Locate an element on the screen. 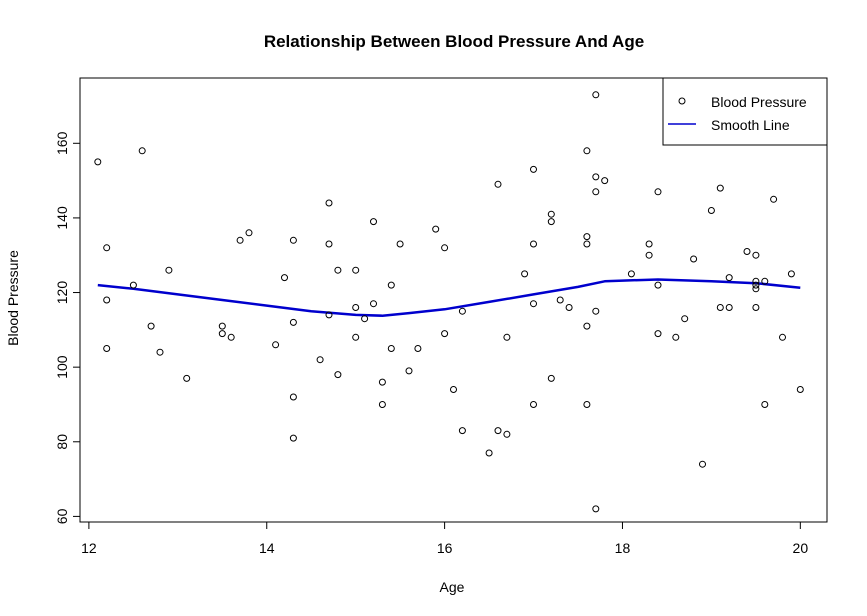 The height and width of the screenshot is (616, 867). legend-point-marker is located at coordinates (682, 101).